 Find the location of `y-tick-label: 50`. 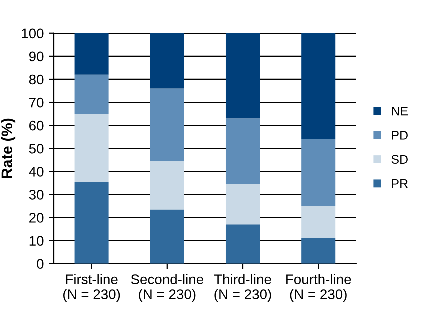

y-tick-label: 50 is located at coordinates (36, 149).